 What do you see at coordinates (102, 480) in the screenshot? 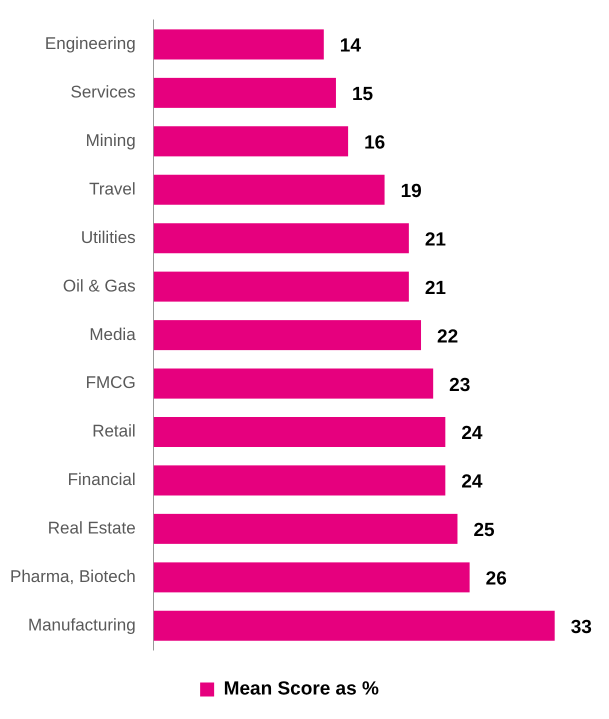
I see `y-tick-label: Financial` at bounding box center [102, 480].